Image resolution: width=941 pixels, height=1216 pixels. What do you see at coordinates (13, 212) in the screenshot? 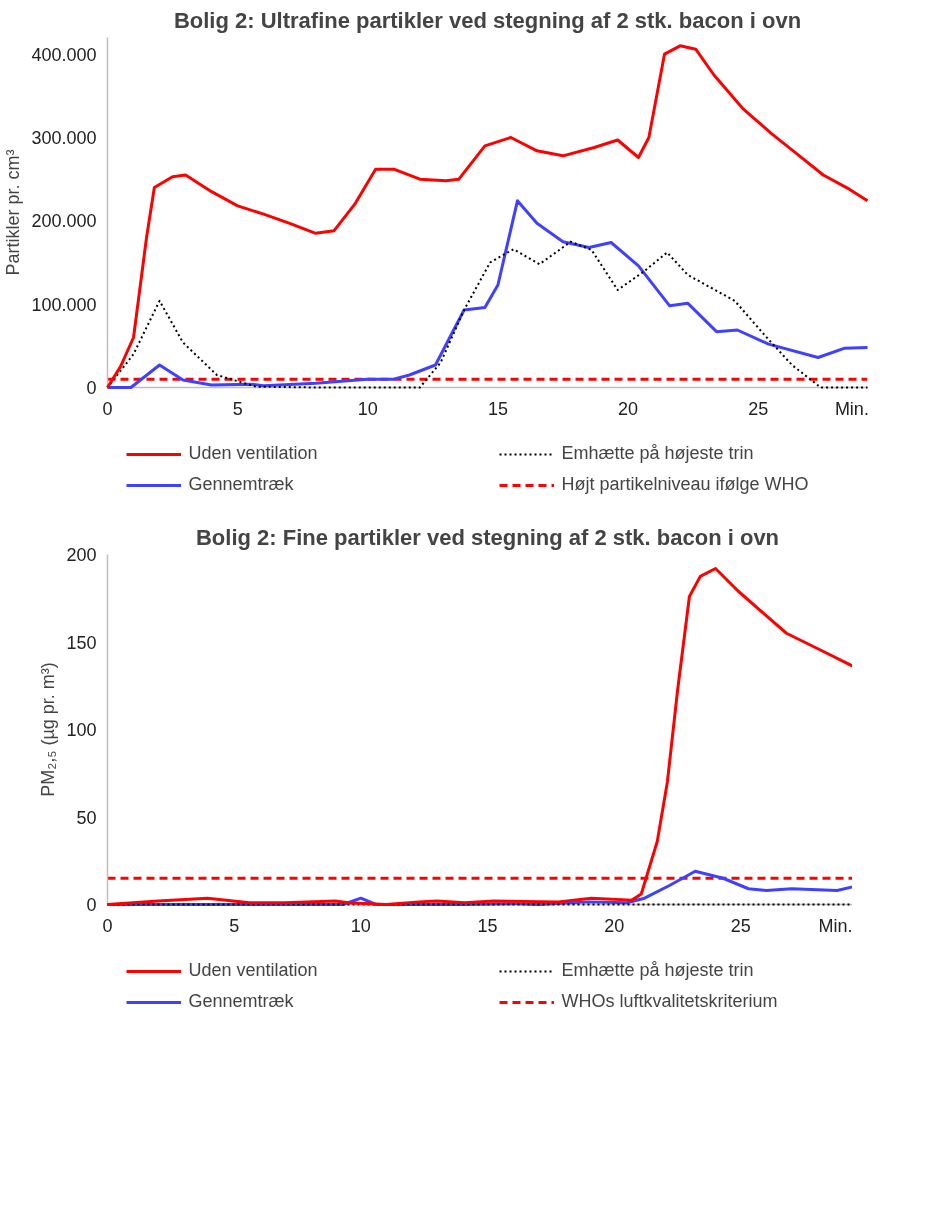
I see `y-axis-title: Partikler pr. cm³` at bounding box center [13, 212].